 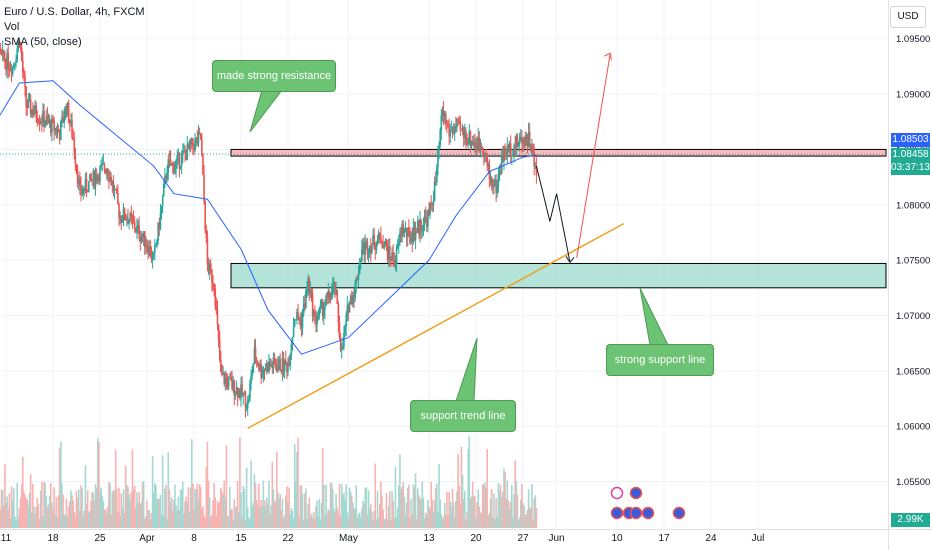 What do you see at coordinates (348, 538) in the screenshot?
I see `time-tick-label: May` at bounding box center [348, 538].